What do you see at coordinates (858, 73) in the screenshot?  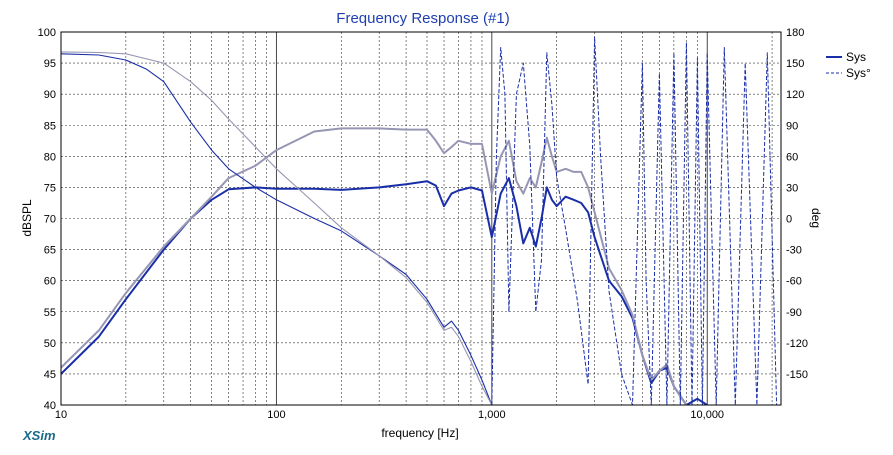 I see `legend-label-sys-phase: Sys°` at bounding box center [858, 73].